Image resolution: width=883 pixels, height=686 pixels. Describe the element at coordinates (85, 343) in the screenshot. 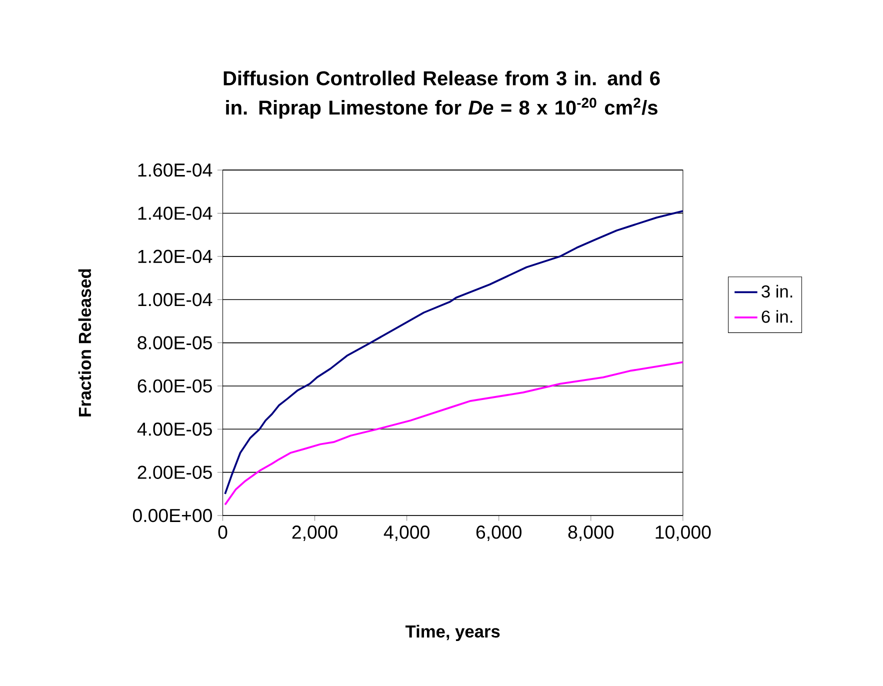

I see `y-axis-title: Fraction Released` at that location.